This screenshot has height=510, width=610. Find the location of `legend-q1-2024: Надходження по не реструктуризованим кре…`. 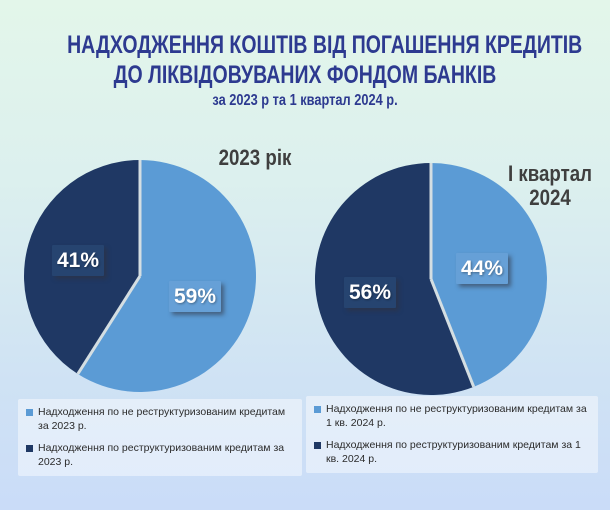

legend-q1-2024: Надходження по не реструктуризованим кре… is located at coordinates (452, 434).